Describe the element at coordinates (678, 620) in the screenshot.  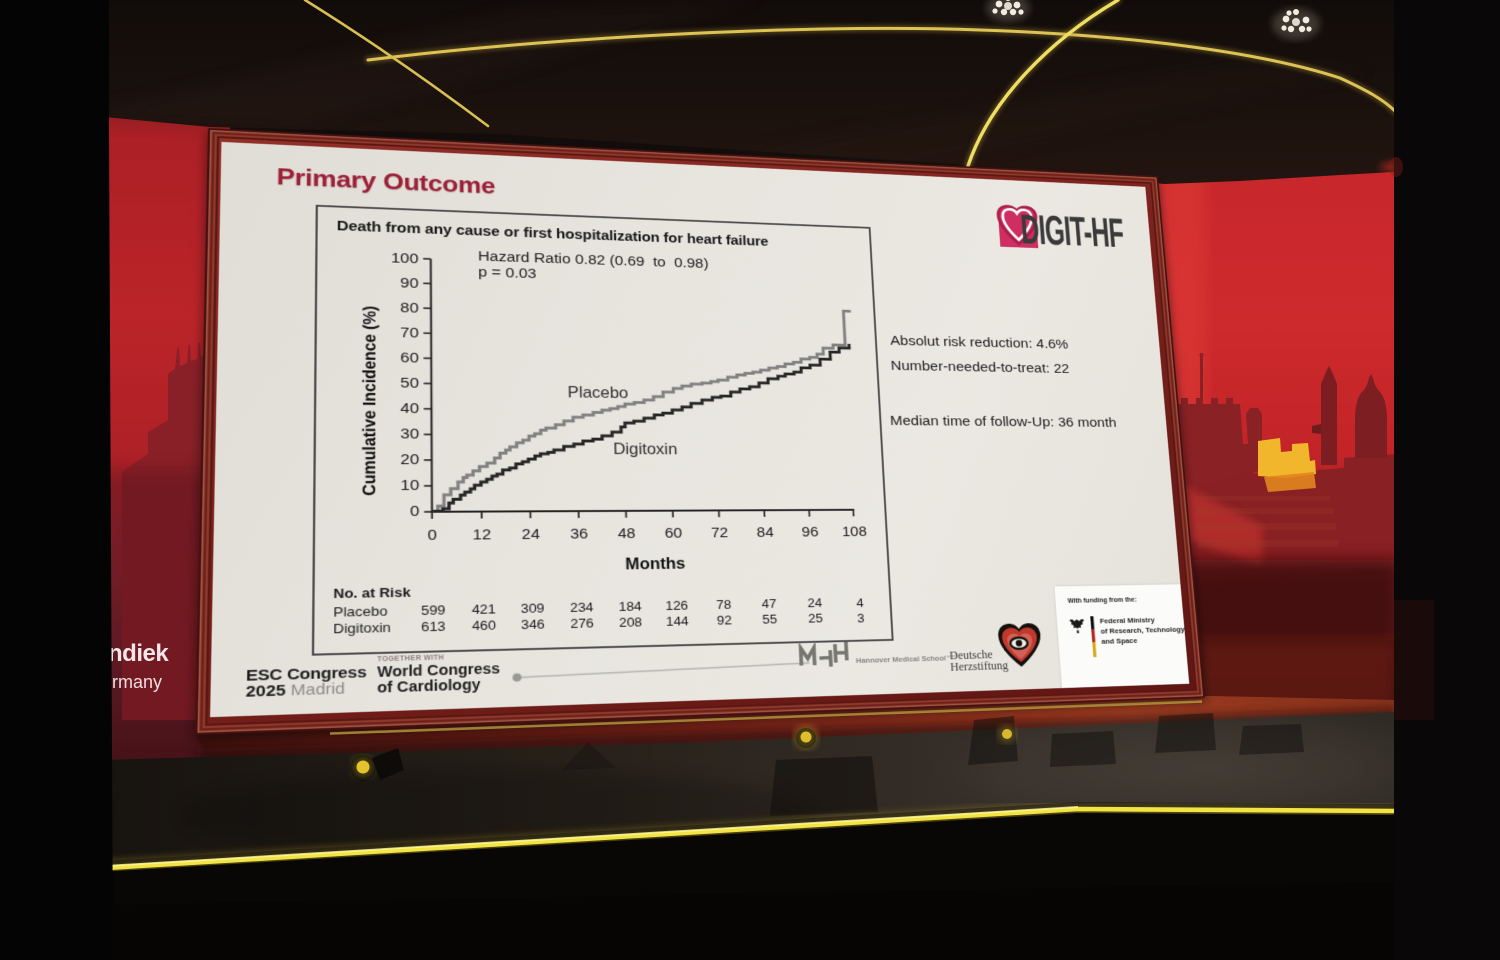
I see `svg-text: 144` at that location.